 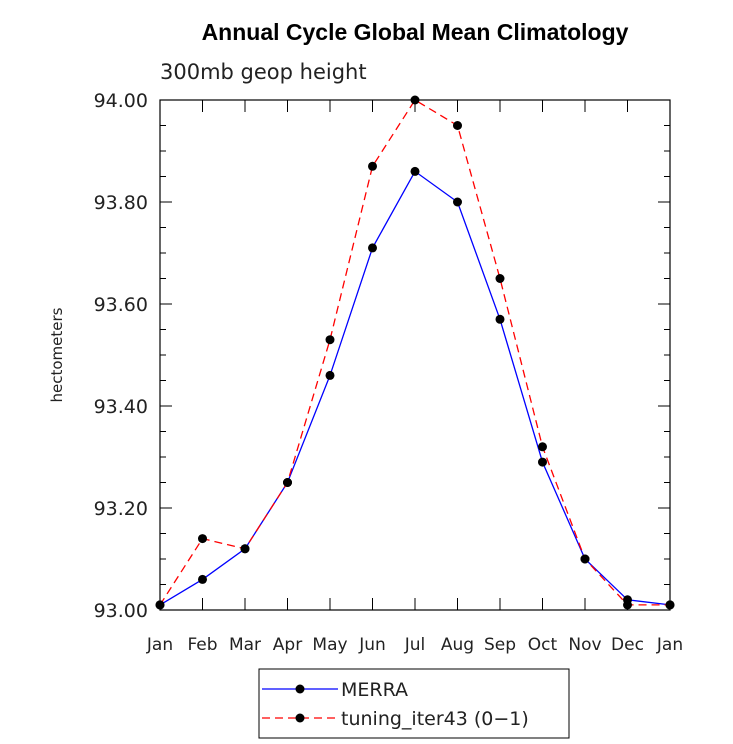 What do you see at coordinates (300, 689) in the screenshot?
I see `legend-marker-merra` at bounding box center [300, 689].